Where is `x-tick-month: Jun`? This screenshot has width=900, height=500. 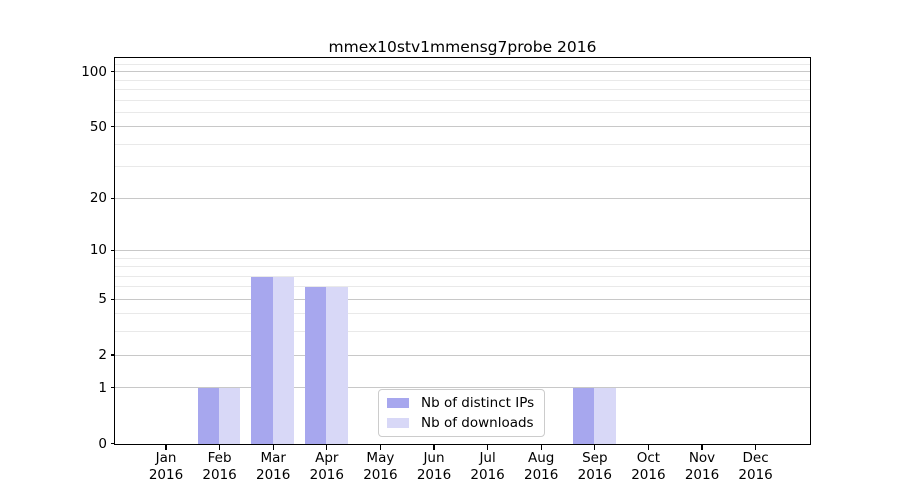
x-tick-month: Jun is located at coordinates (434, 458).